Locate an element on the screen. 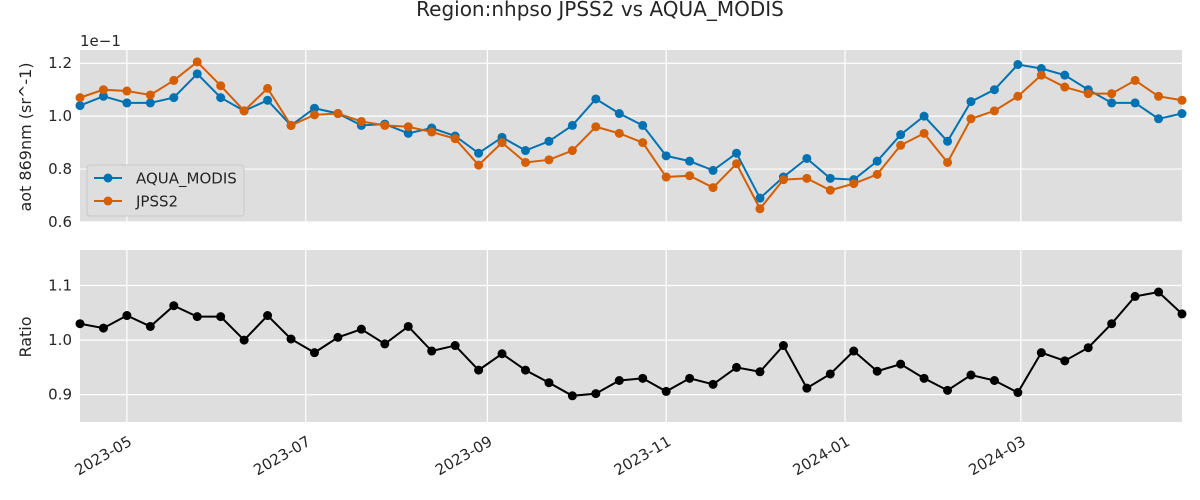 This screenshot has height=500, width=1200. legend-label-jpss2: JPSS2 is located at coordinates (156, 202).